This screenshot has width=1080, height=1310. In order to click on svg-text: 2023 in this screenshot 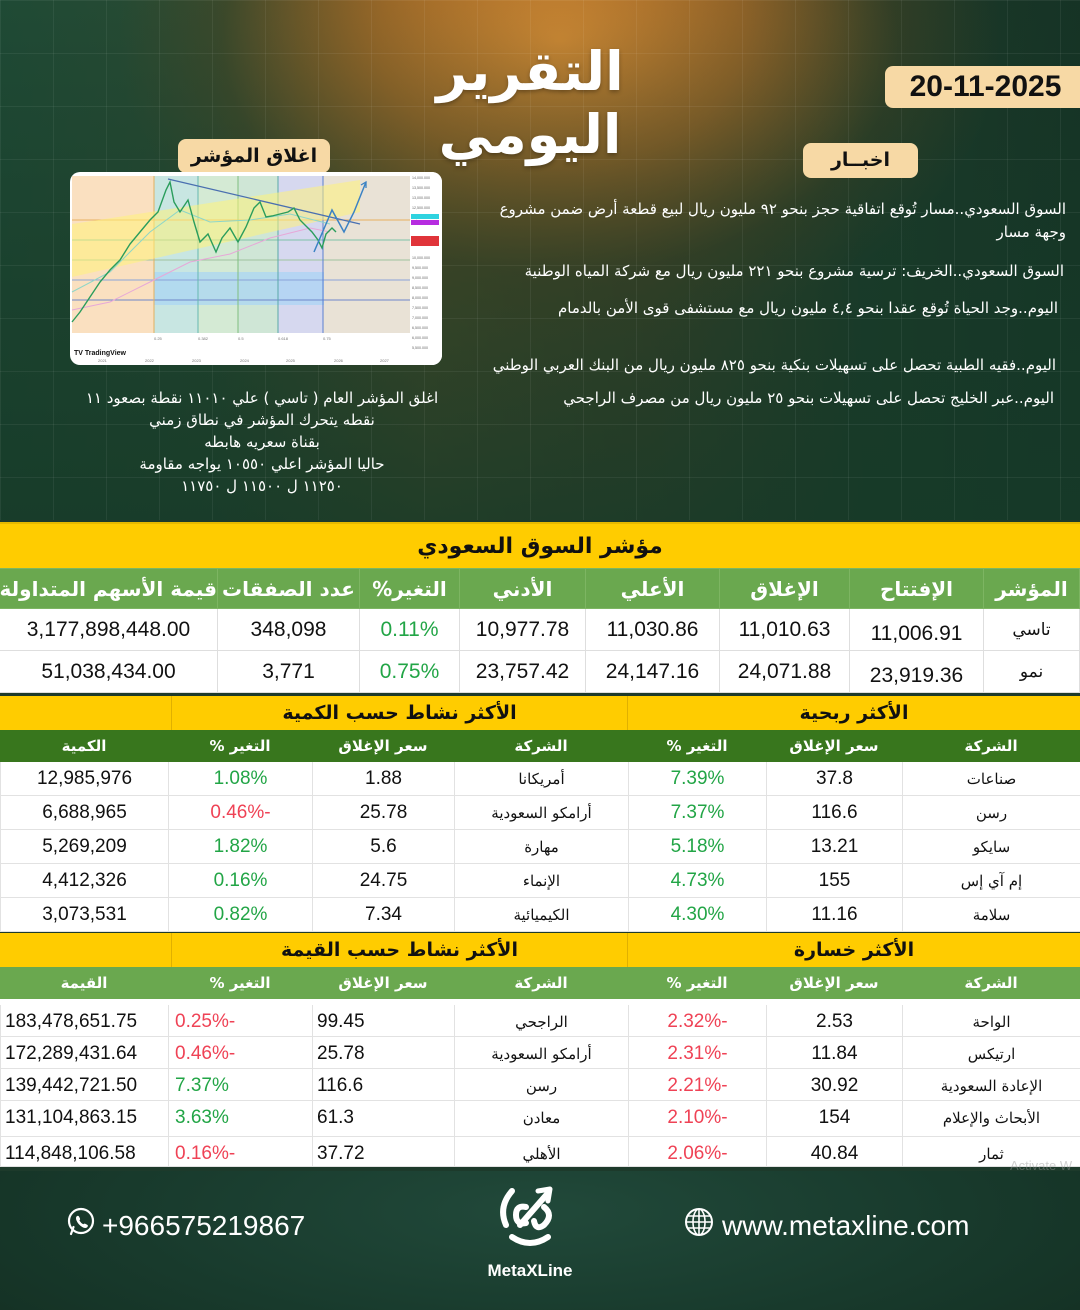, I will do `click(197, 360)`.